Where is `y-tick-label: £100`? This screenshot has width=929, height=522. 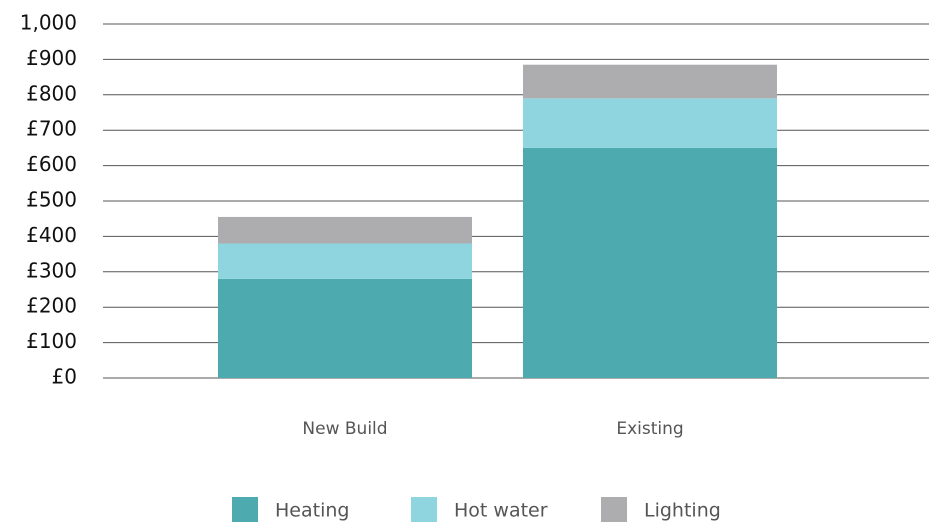 y-tick-label: £100 is located at coordinates (51, 341).